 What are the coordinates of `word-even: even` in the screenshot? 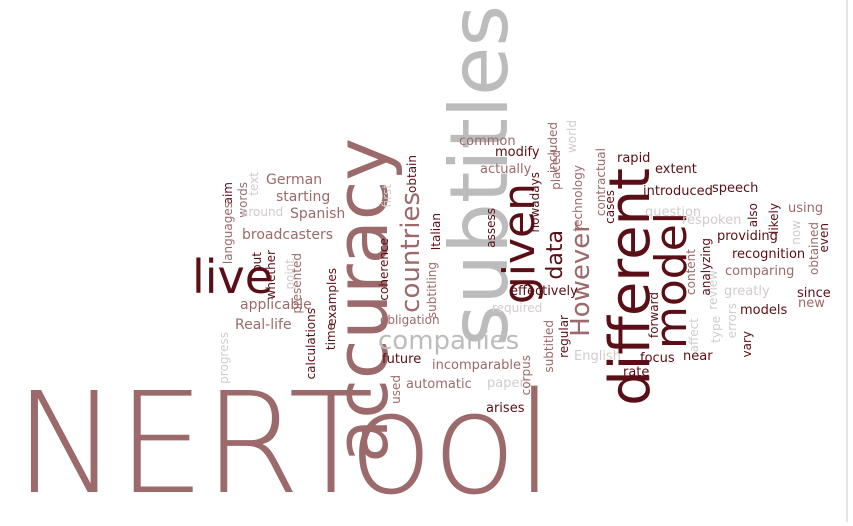 It's located at (824, 238).